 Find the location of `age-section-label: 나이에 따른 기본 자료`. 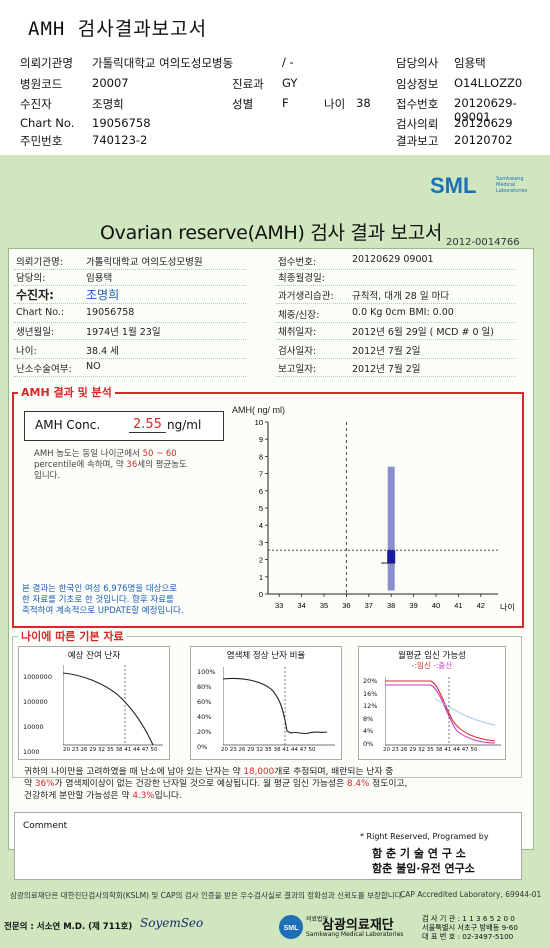

age-section-label: 나이에 따른 기본 자료 is located at coordinates (72, 636).